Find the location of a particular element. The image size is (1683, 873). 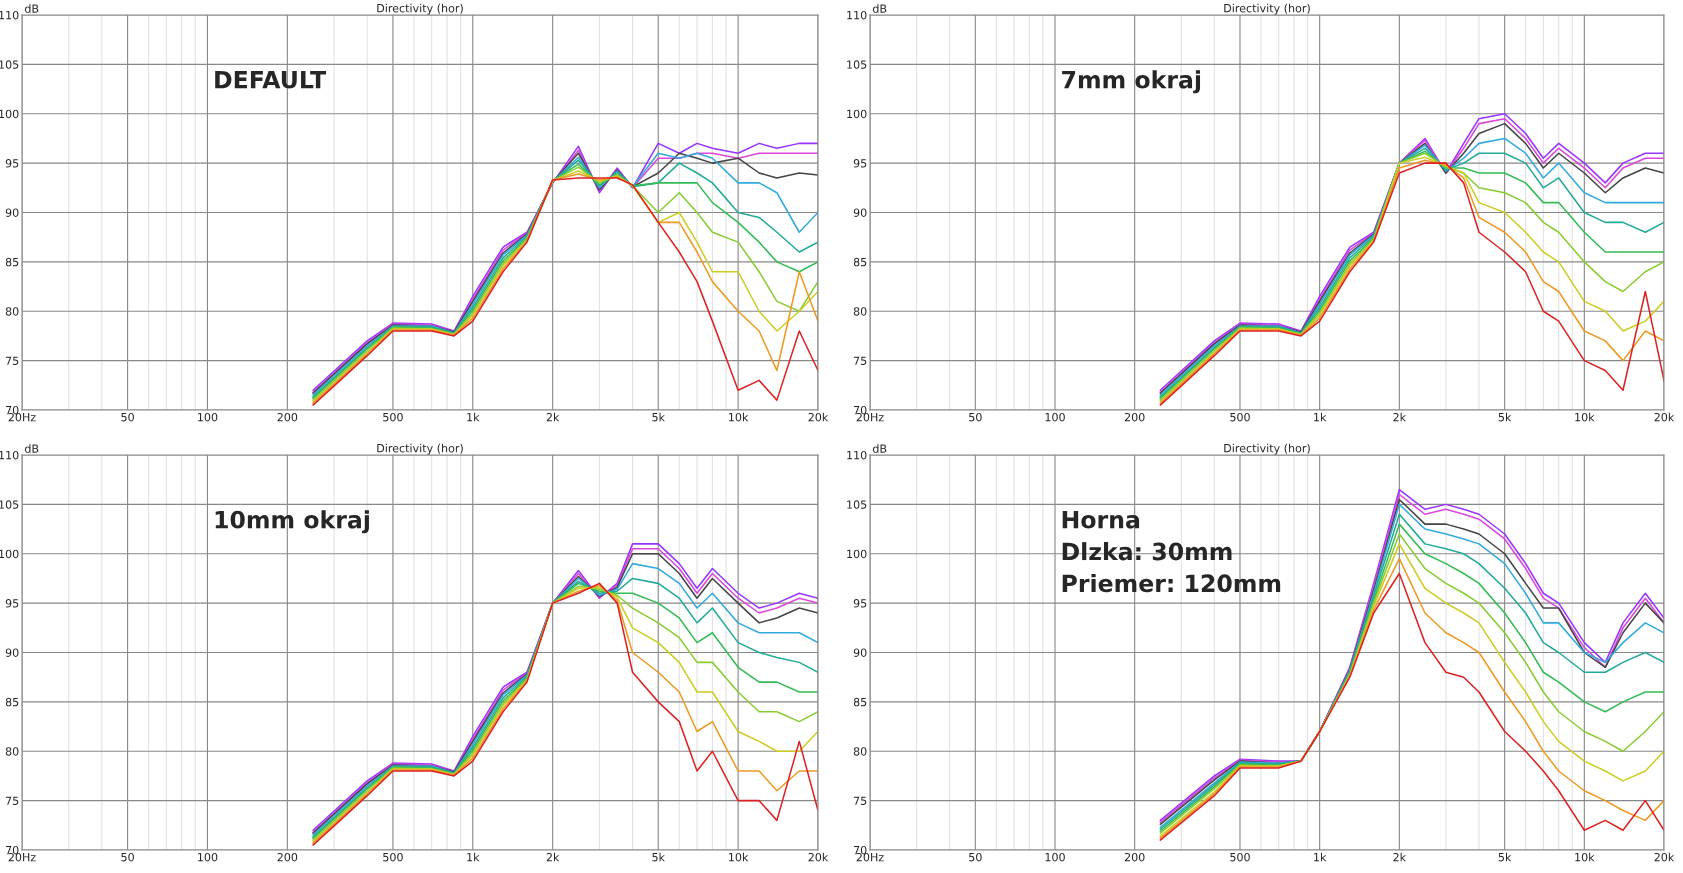

annotation: DEFAULT is located at coordinates (271, 80).